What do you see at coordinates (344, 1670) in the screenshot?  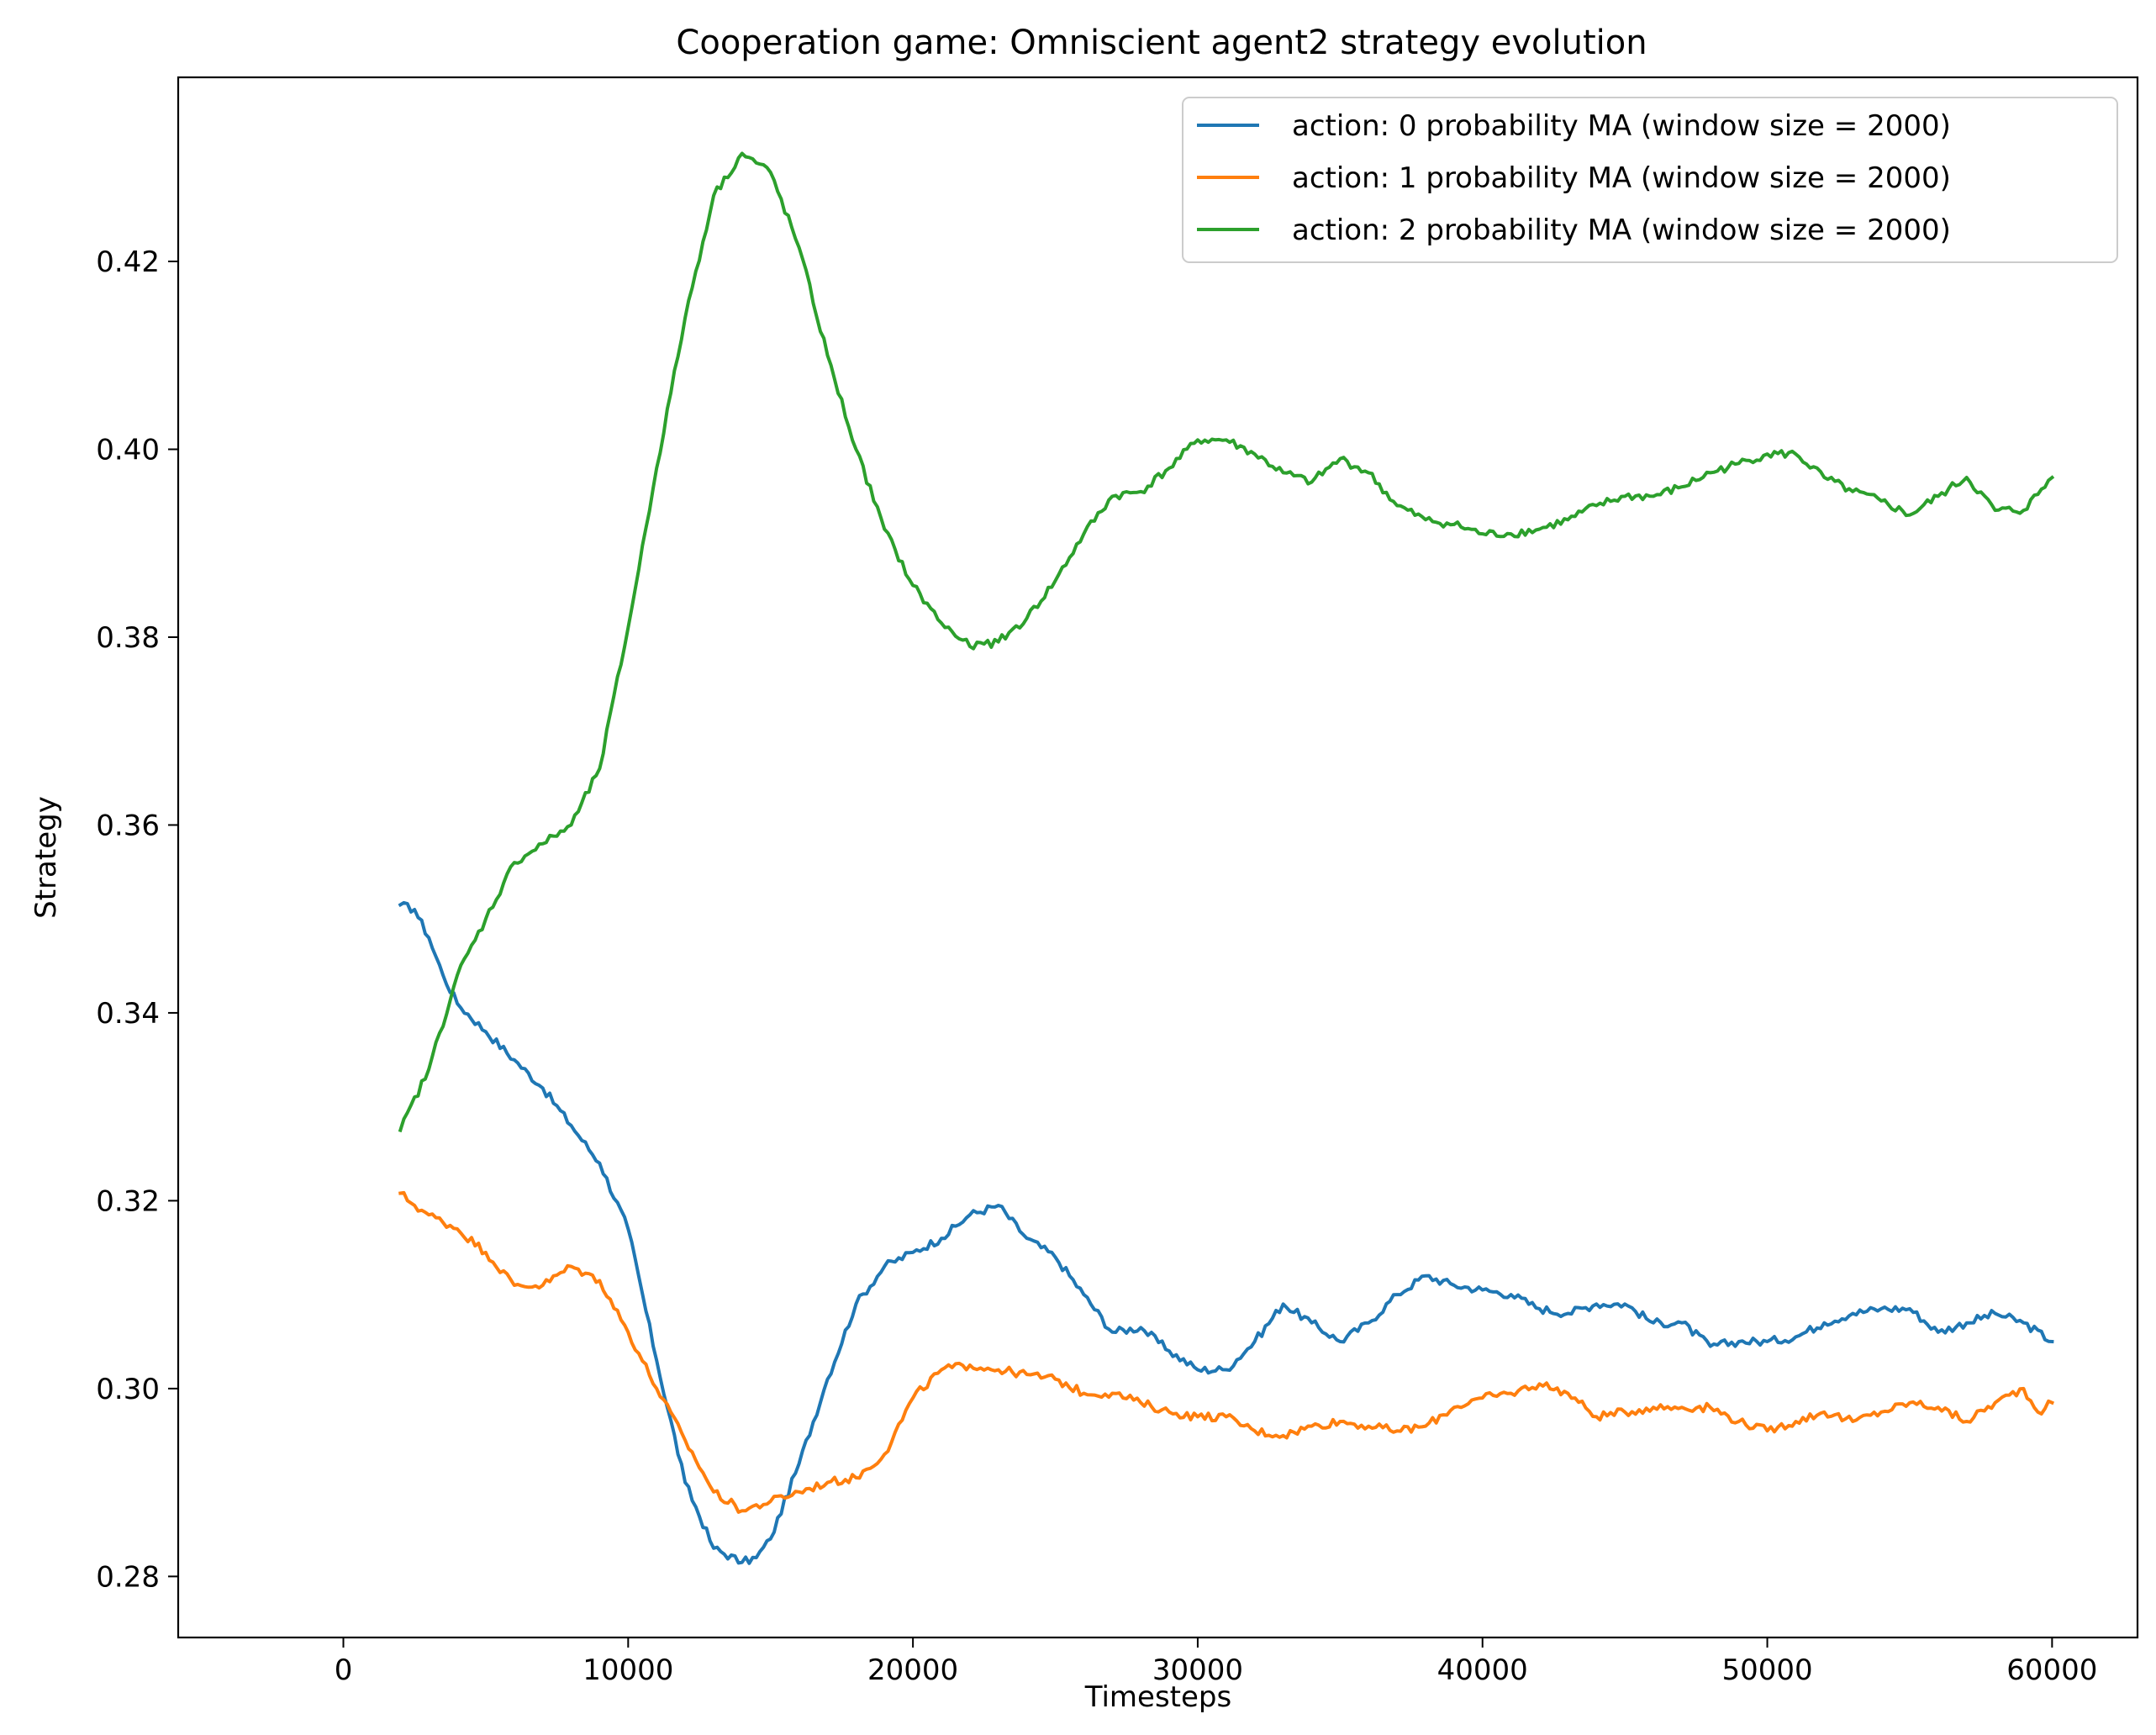 I see `x-tick-label: 0` at bounding box center [344, 1670].